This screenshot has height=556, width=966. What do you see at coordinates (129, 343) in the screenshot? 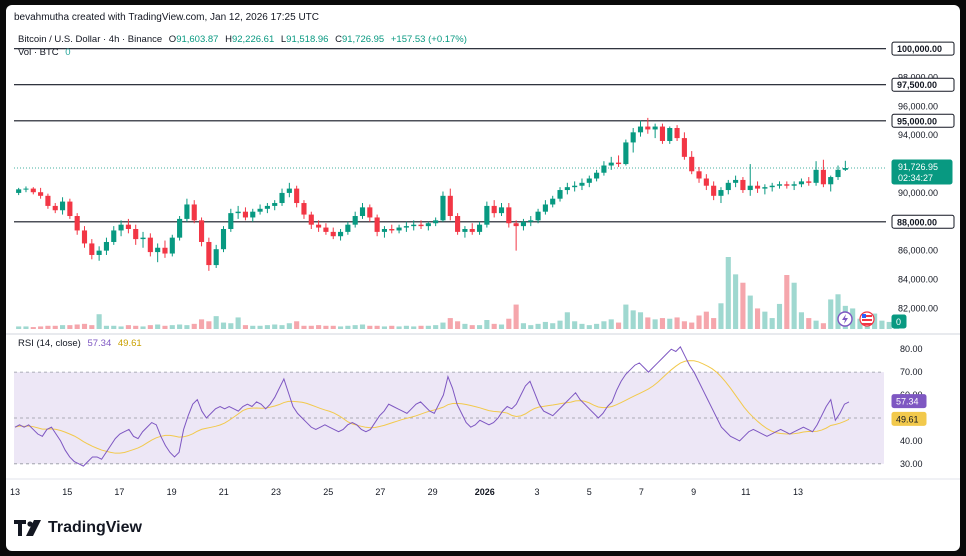
I see `rsi-ma-value: 49.61` at bounding box center [129, 343].